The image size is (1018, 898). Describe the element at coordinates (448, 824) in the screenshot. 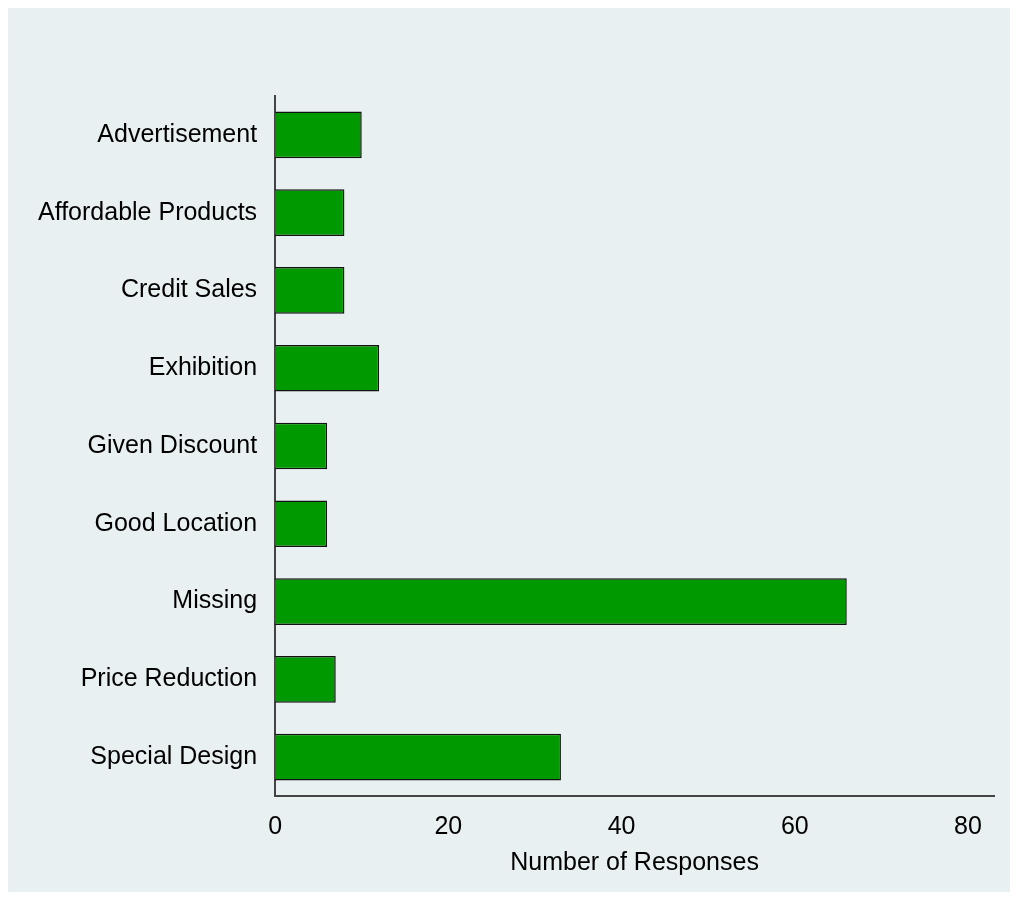

I see `x-tick-label: 20` at that location.